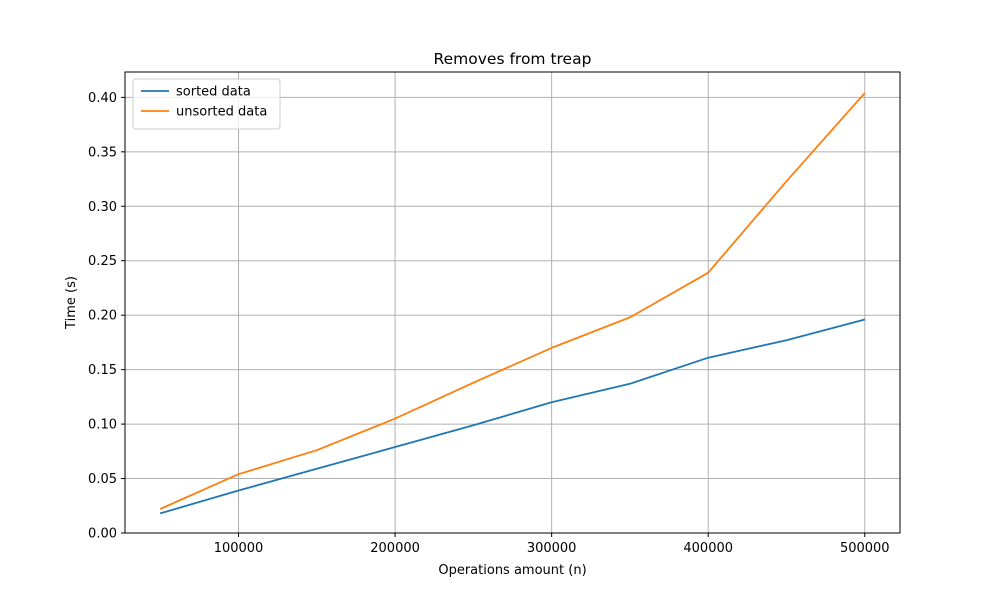  I want to click on y-tick-label: 0.20, so click(102, 316).